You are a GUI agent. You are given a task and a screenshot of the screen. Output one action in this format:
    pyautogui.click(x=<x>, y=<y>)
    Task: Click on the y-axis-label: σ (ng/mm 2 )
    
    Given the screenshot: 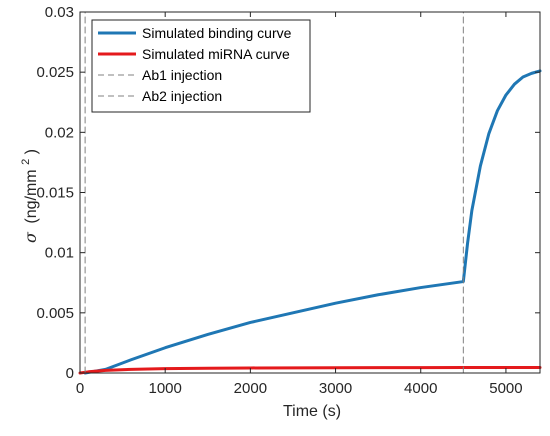 What is the action you would take?
    pyautogui.click(x=28, y=196)
    